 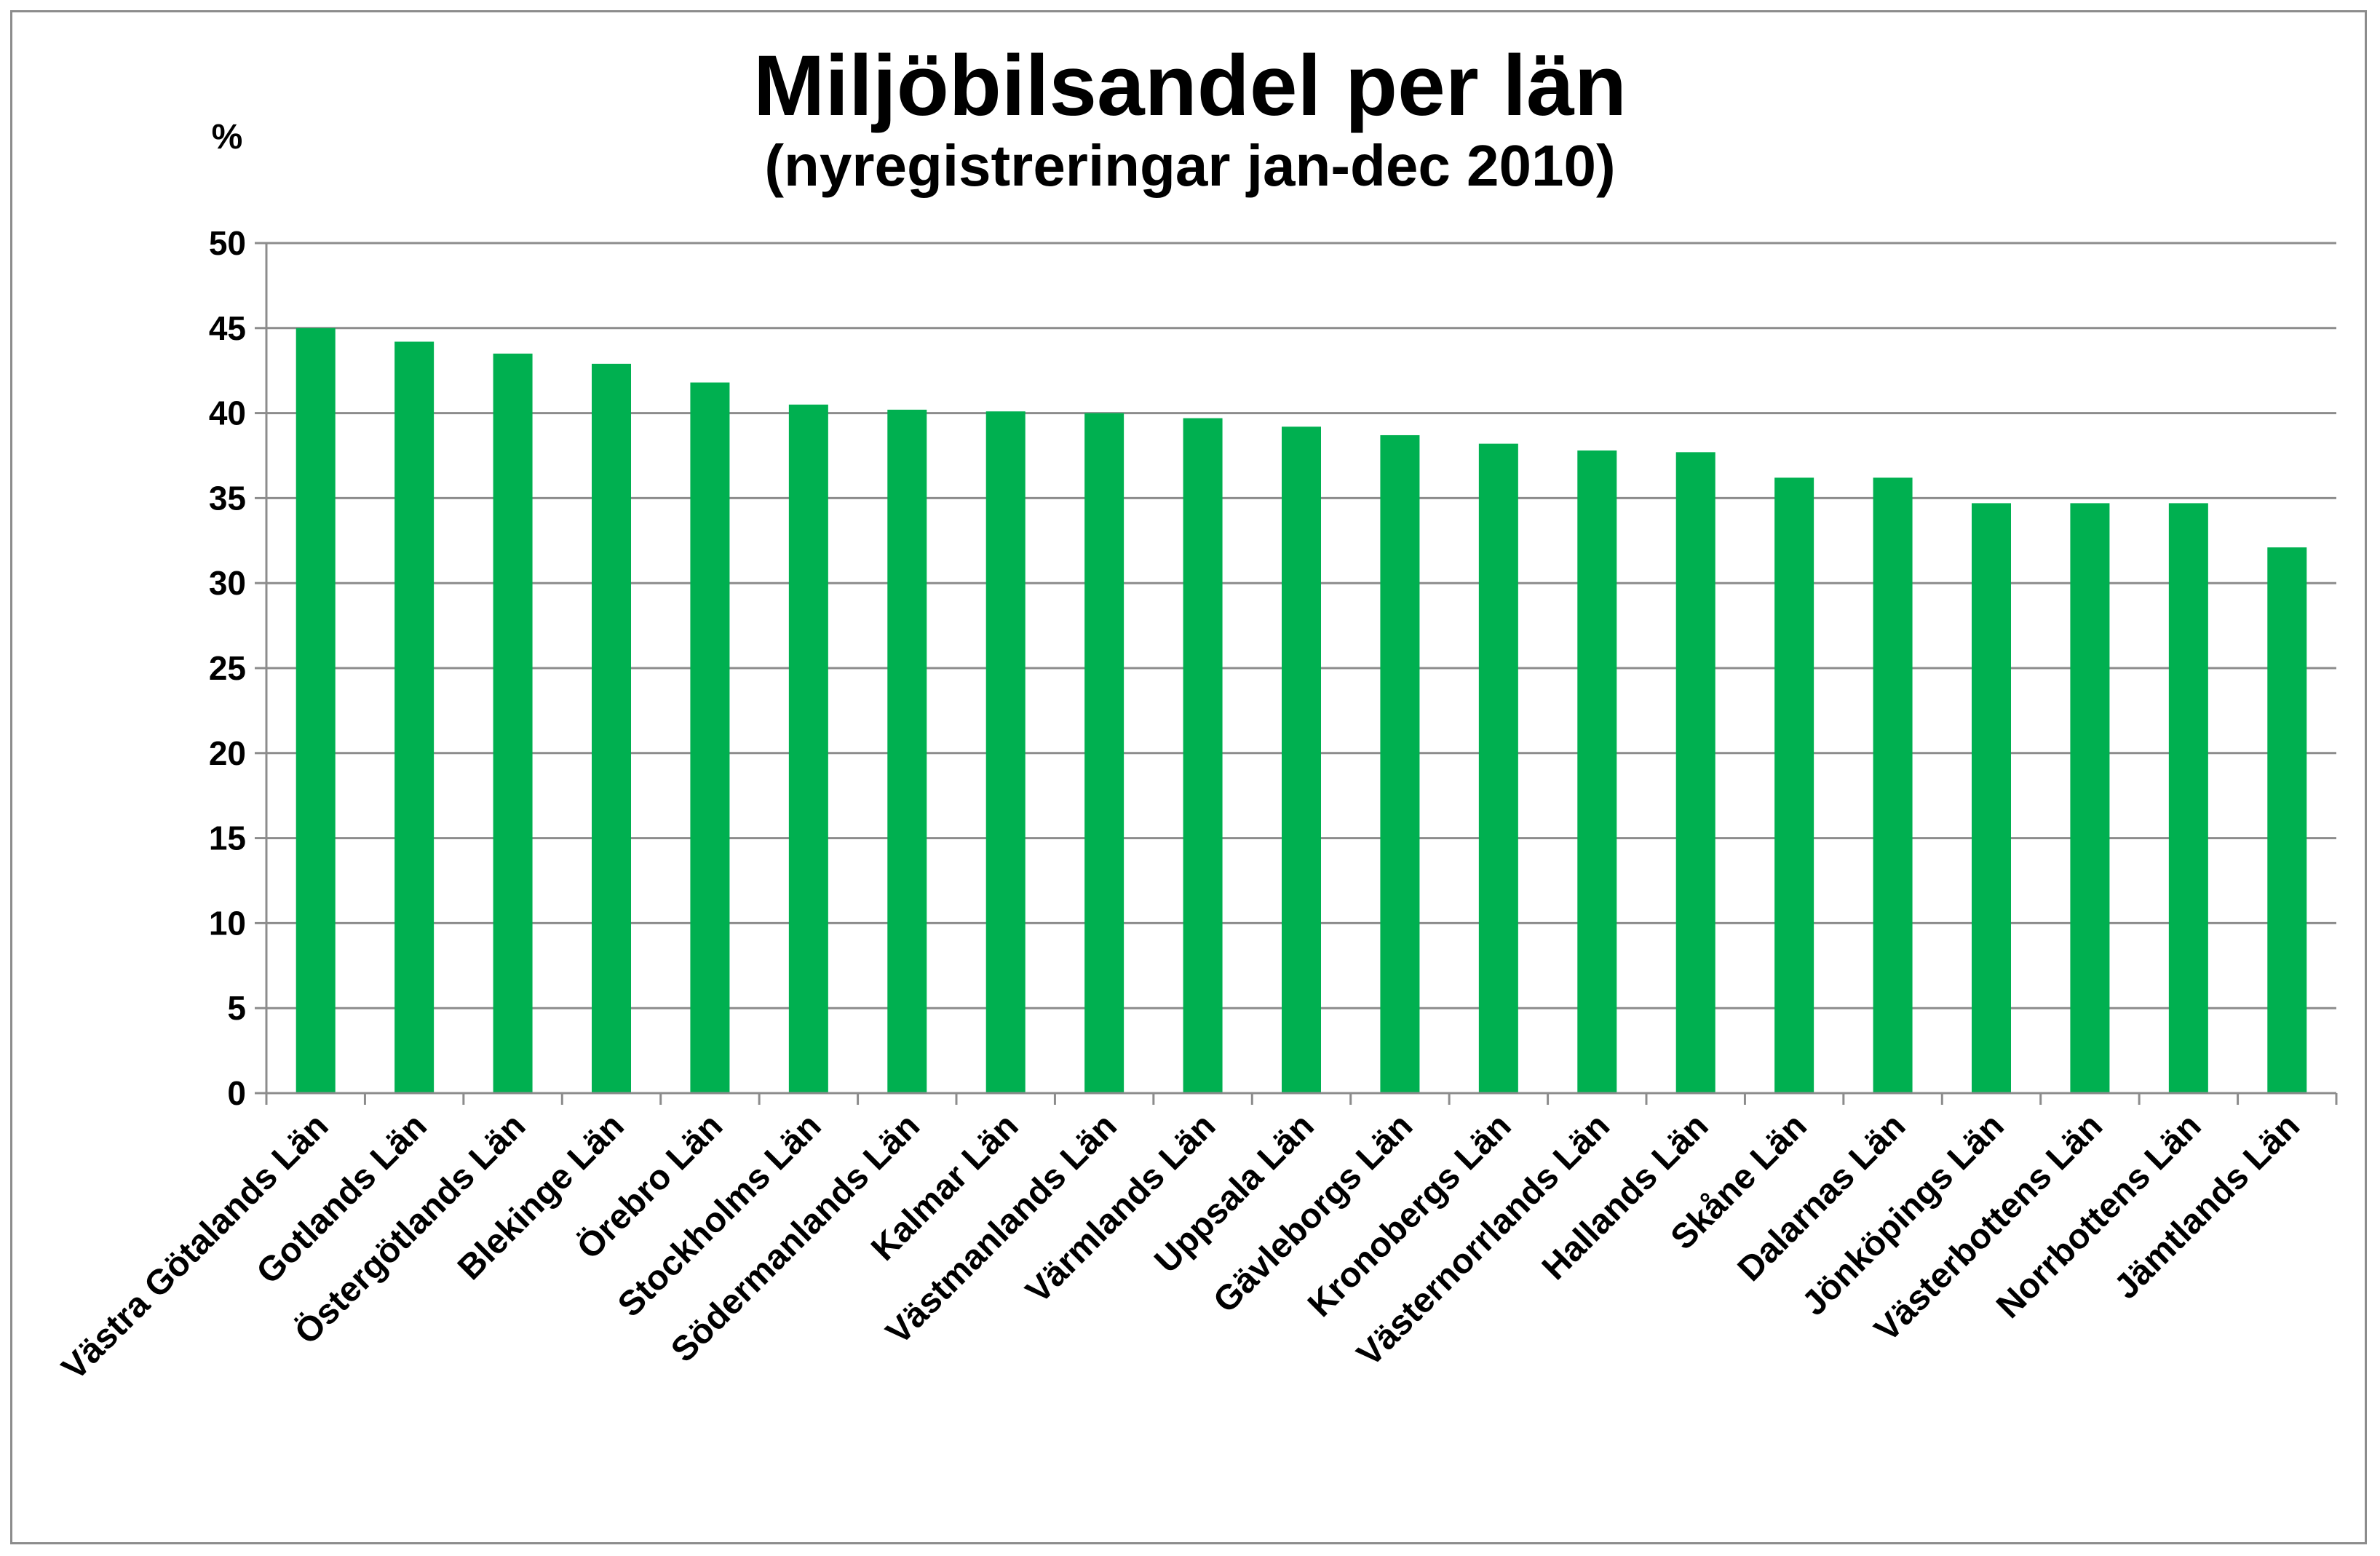 What do you see at coordinates (236, 1008) in the screenshot?
I see `y-tick-label: 5` at bounding box center [236, 1008].